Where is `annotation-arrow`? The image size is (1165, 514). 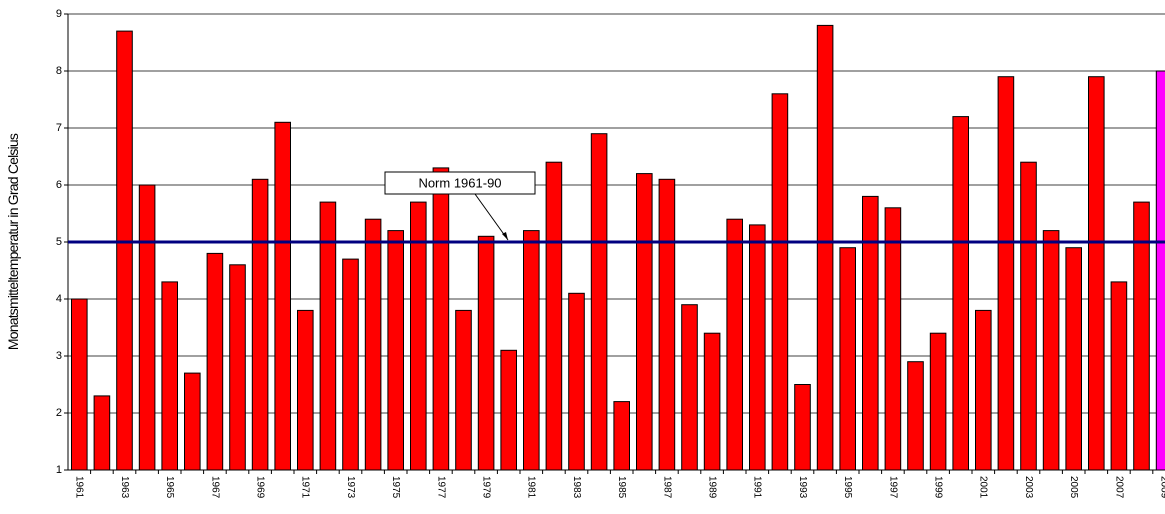 annotation-arrow is located at coordinates (491, 217).